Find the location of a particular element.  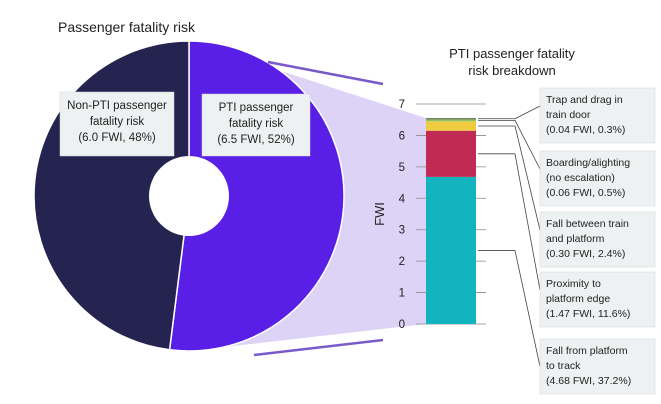

y-tick-label: 4 is located at coordinates (402, 199).